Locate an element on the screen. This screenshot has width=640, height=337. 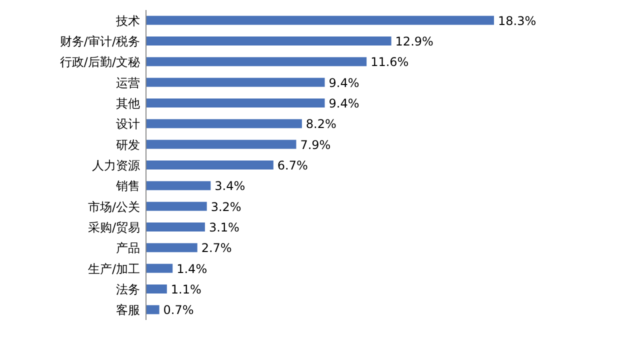
data-label: 2.7% is located at coordinates (216, 248).